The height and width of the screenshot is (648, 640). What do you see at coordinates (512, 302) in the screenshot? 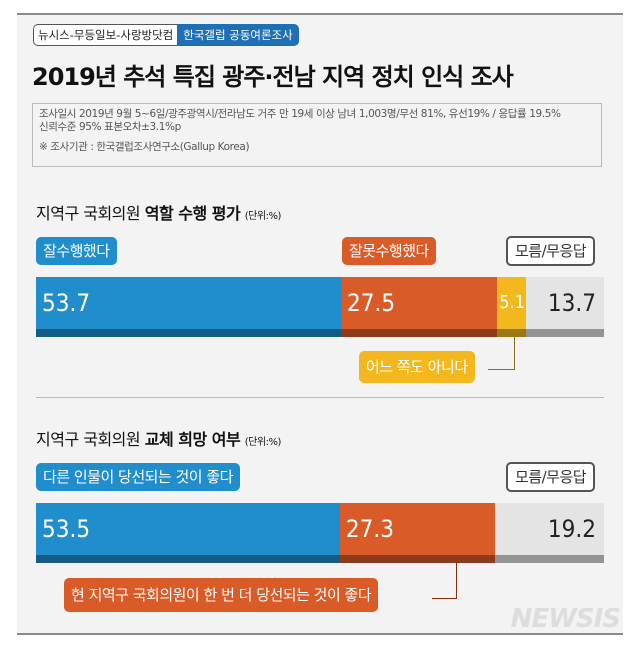
I see `data-label: 5.1` at bounding box center [512, 302].